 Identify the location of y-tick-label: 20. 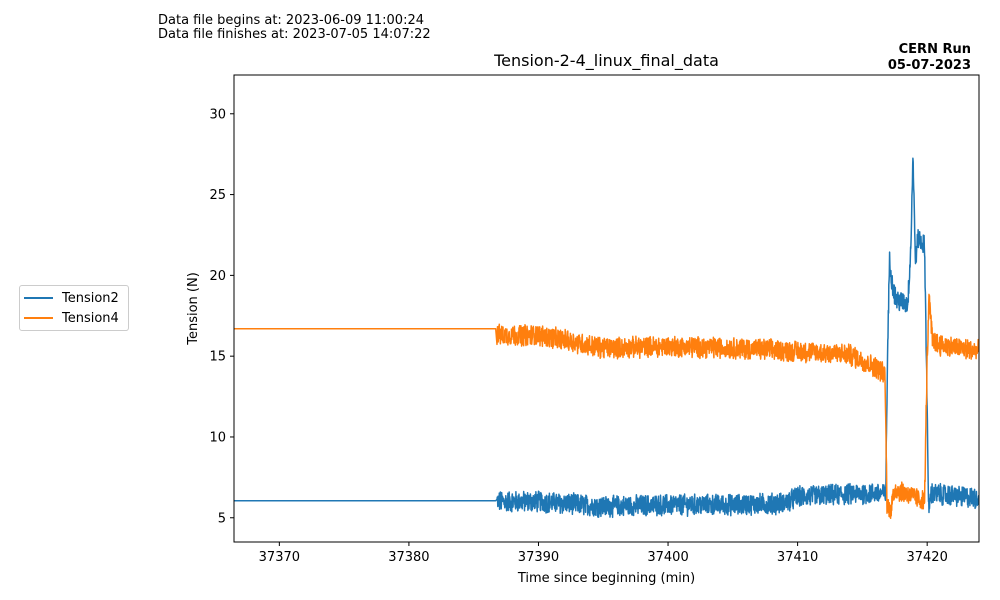
(217, 276).